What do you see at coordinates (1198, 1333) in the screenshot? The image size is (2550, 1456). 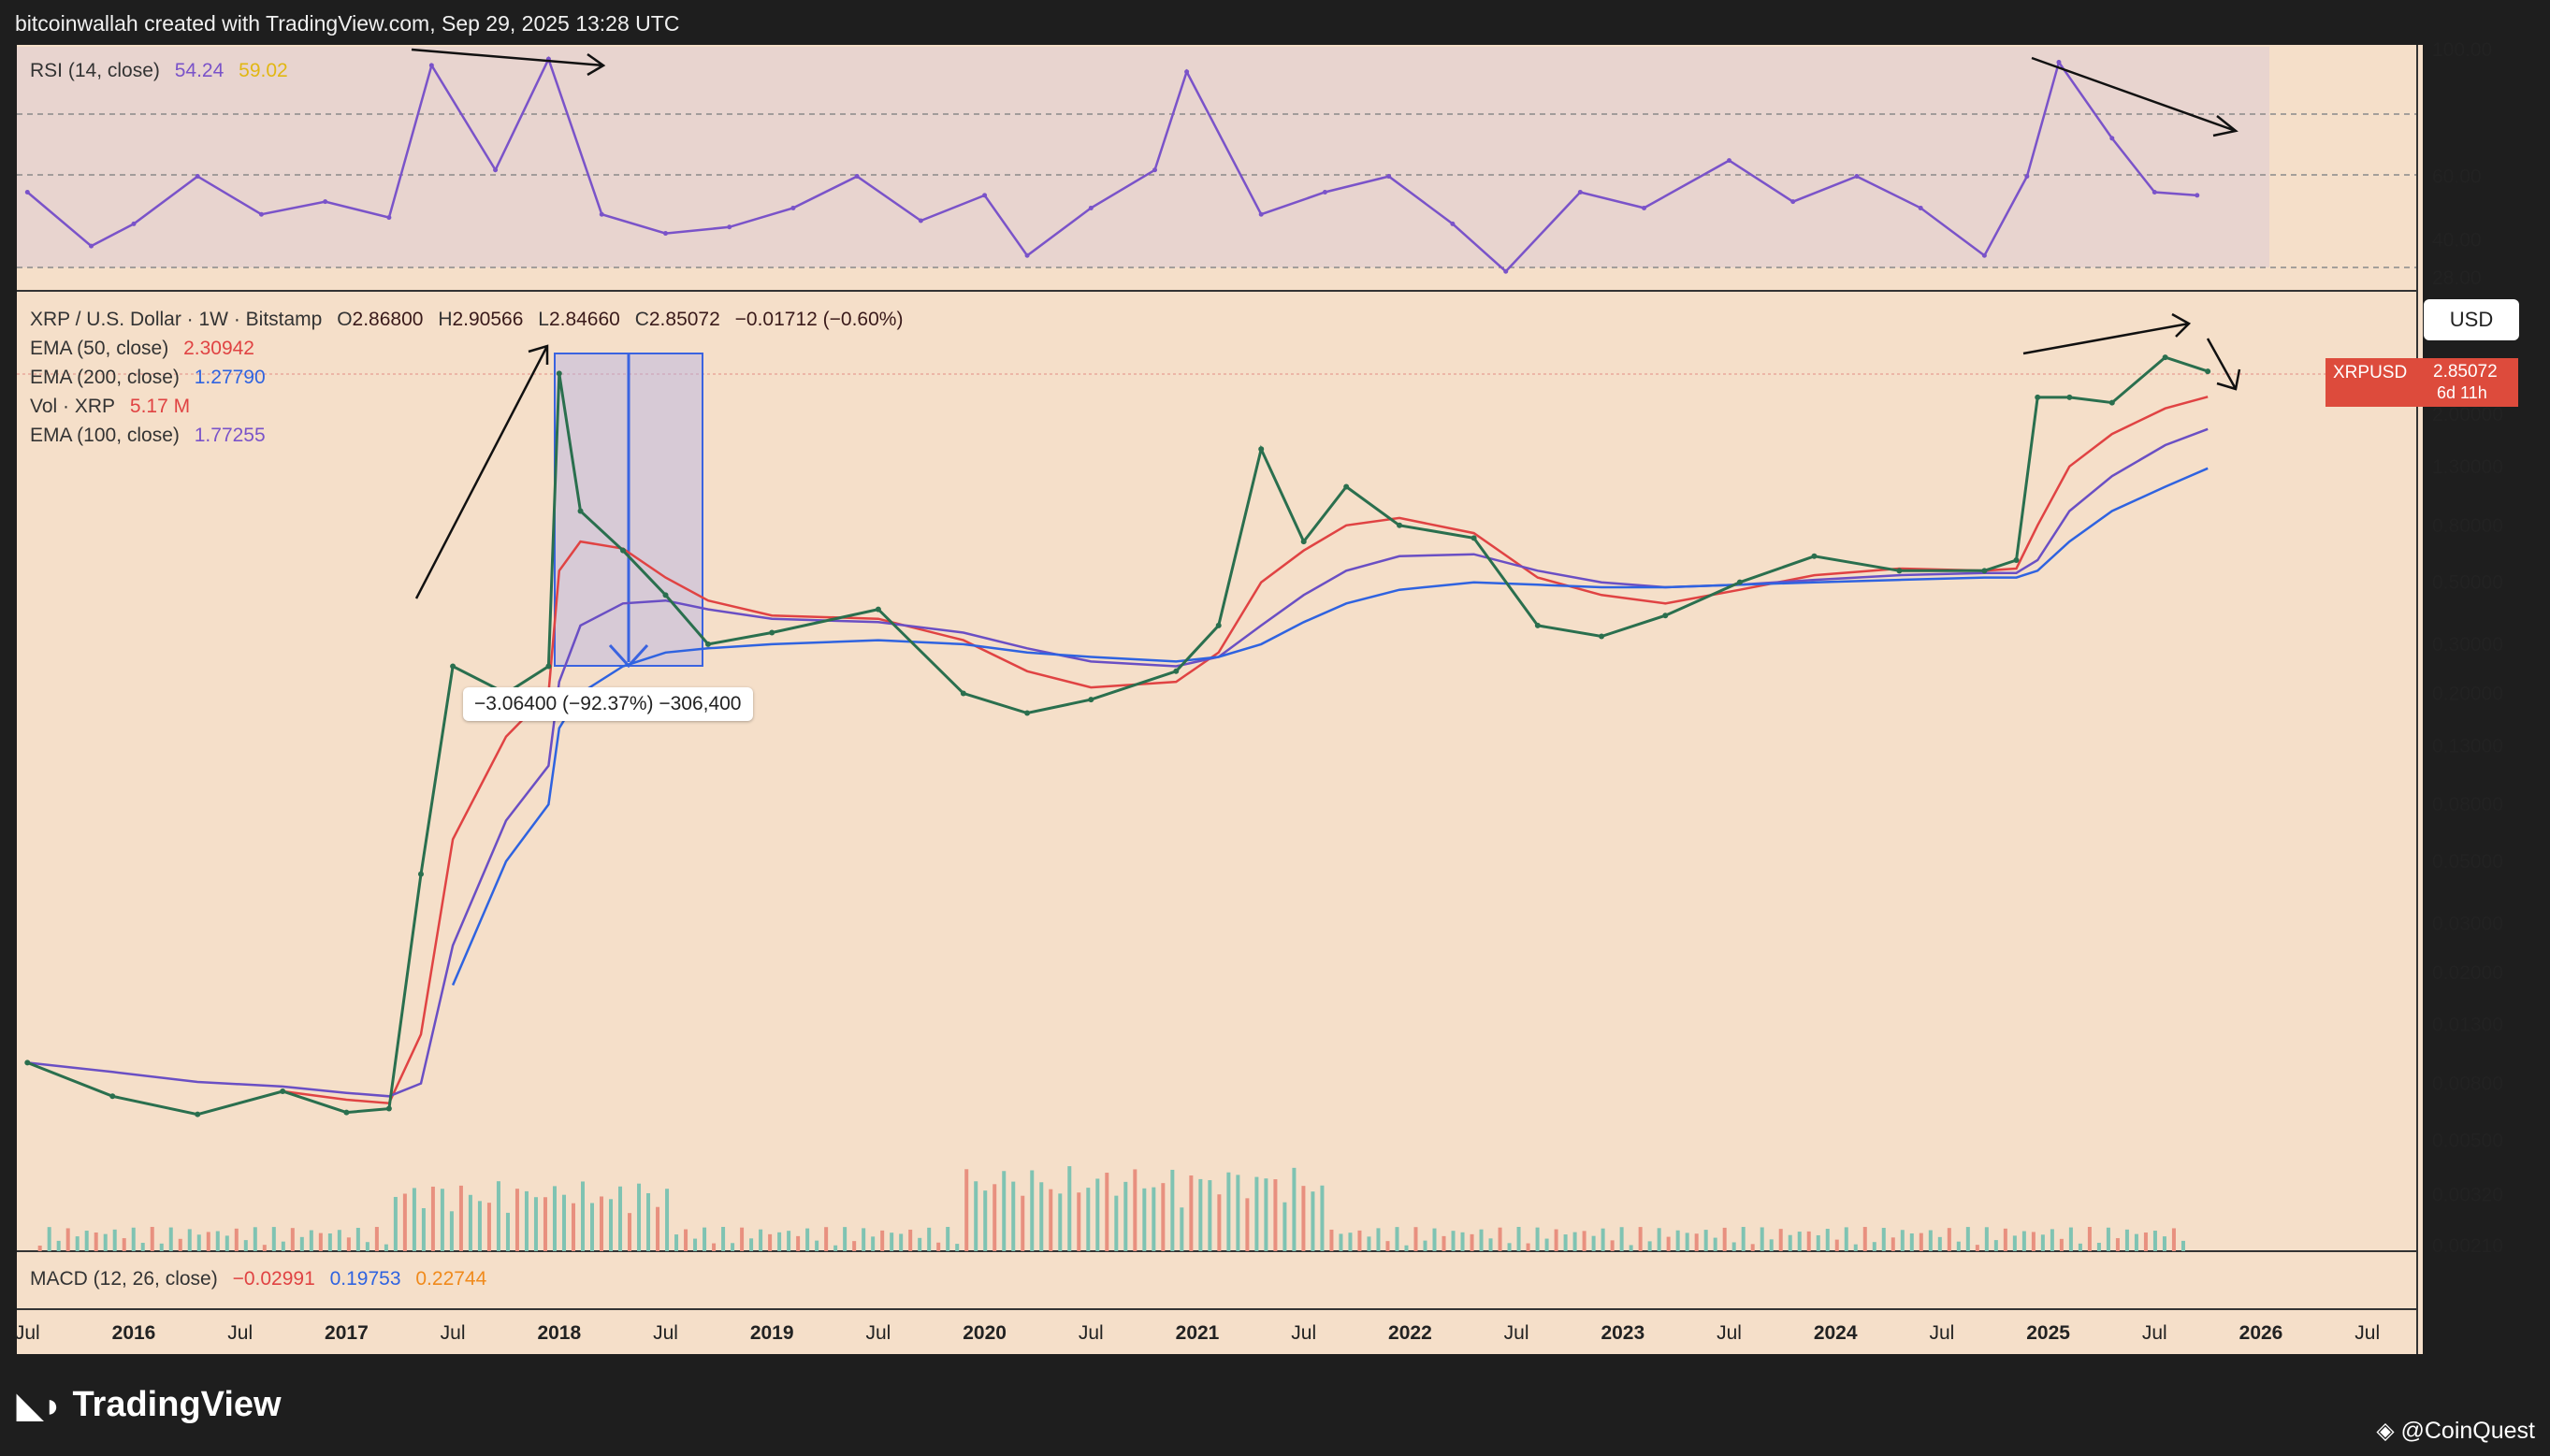 I see `time-axis-tick: 2021` at bounding box center [1198, 1333].